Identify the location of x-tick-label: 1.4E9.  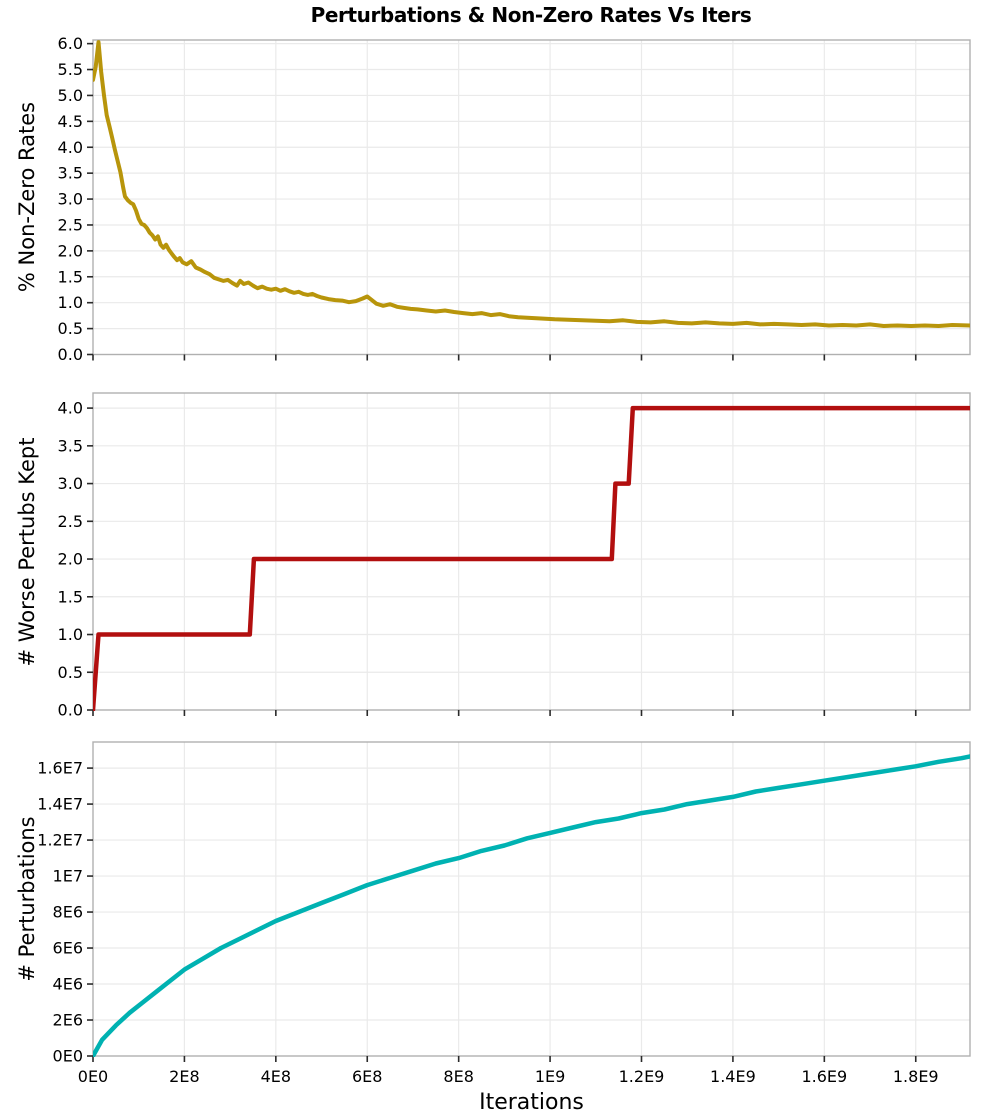
(733, 1076).